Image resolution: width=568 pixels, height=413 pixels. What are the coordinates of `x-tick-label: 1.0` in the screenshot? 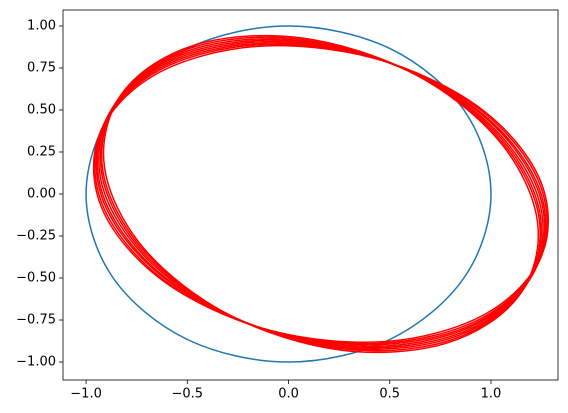 It's located at (491, 394).